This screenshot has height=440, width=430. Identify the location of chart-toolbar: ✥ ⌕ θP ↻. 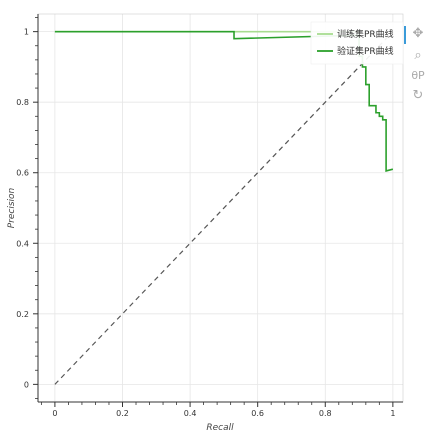
(416, 57).